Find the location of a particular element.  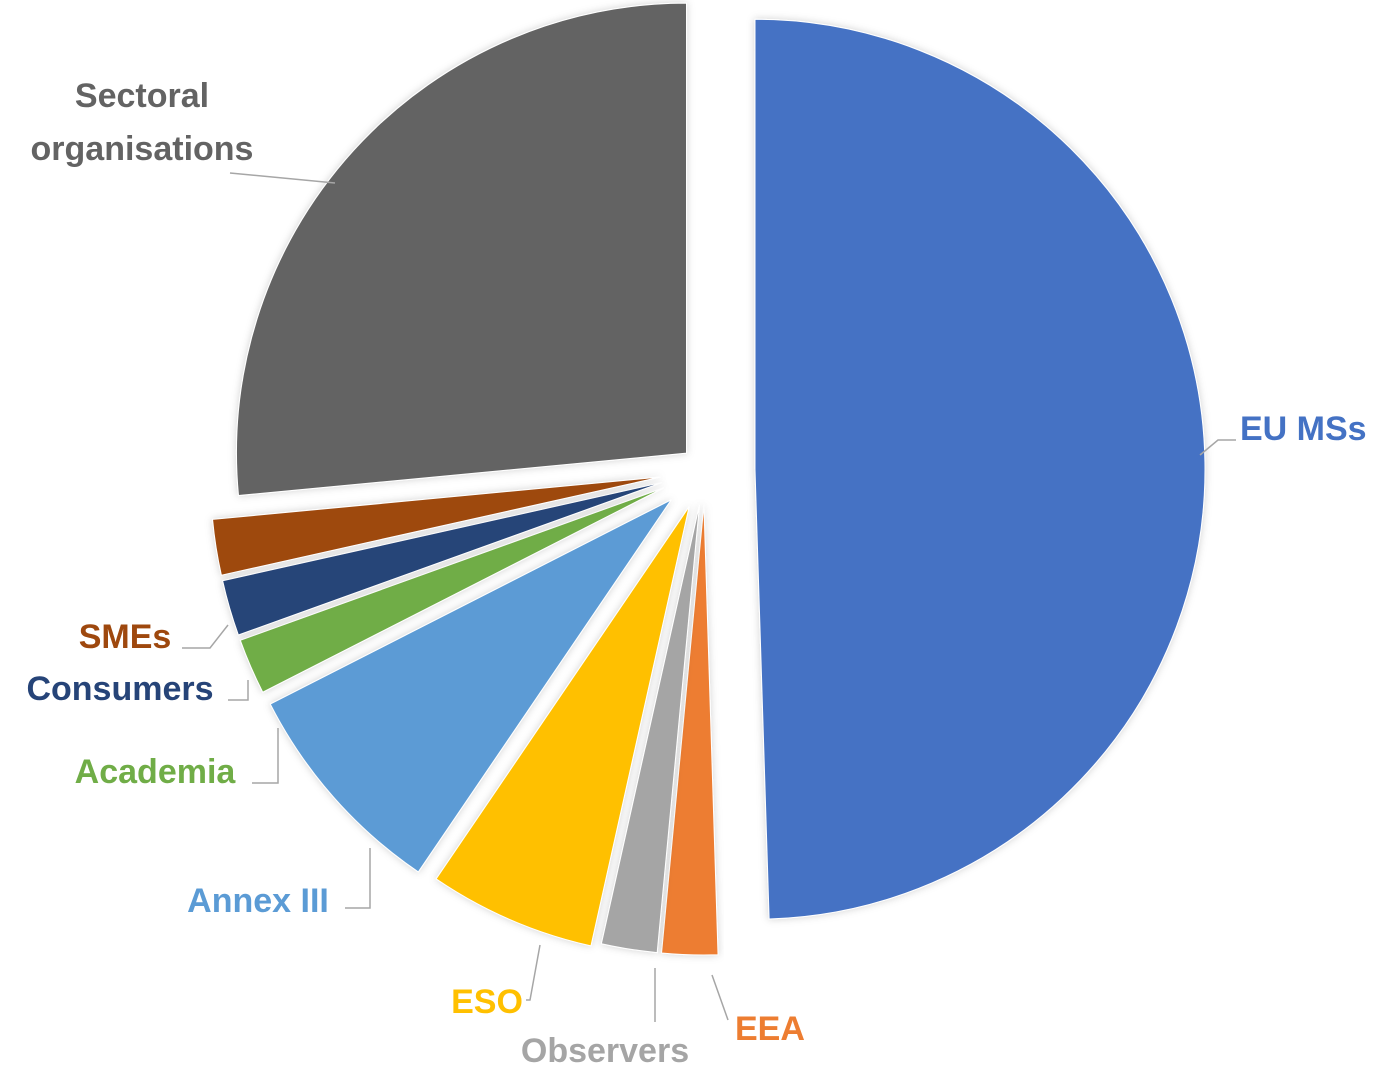

pie-slice-observers is located at coordinates (650, 729).